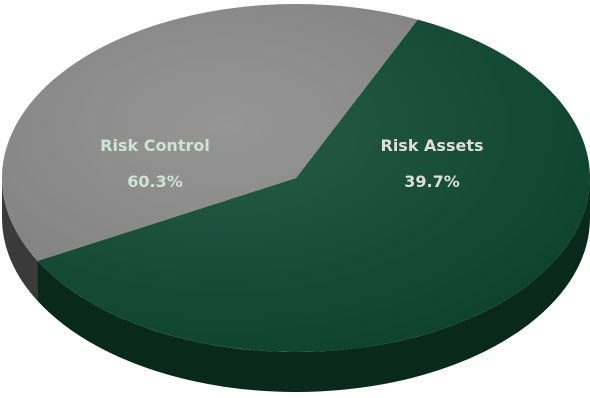  I want to click on pie-side-risk-assets, so click(20, 239).